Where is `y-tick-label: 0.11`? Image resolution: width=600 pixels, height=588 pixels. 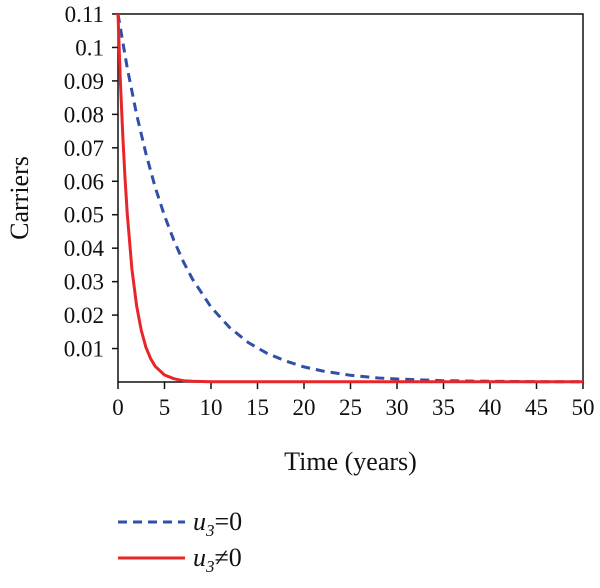 y-tick-label: 0.11 is located at coordinates (84, 14).